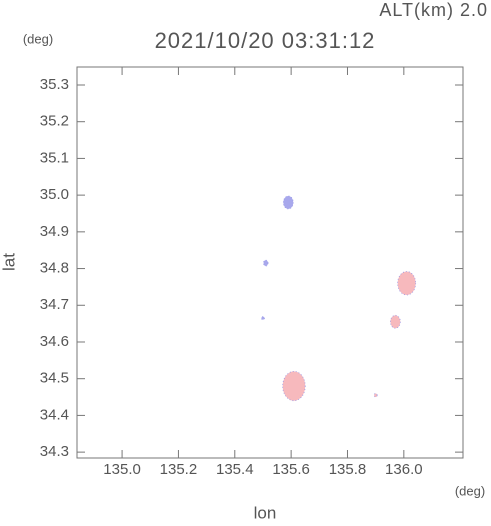 This screenshot has width=491, height=526. Describe the element at coordinates (265, 512) in the screenshot. I see `x-axis-label: lon` at that location.